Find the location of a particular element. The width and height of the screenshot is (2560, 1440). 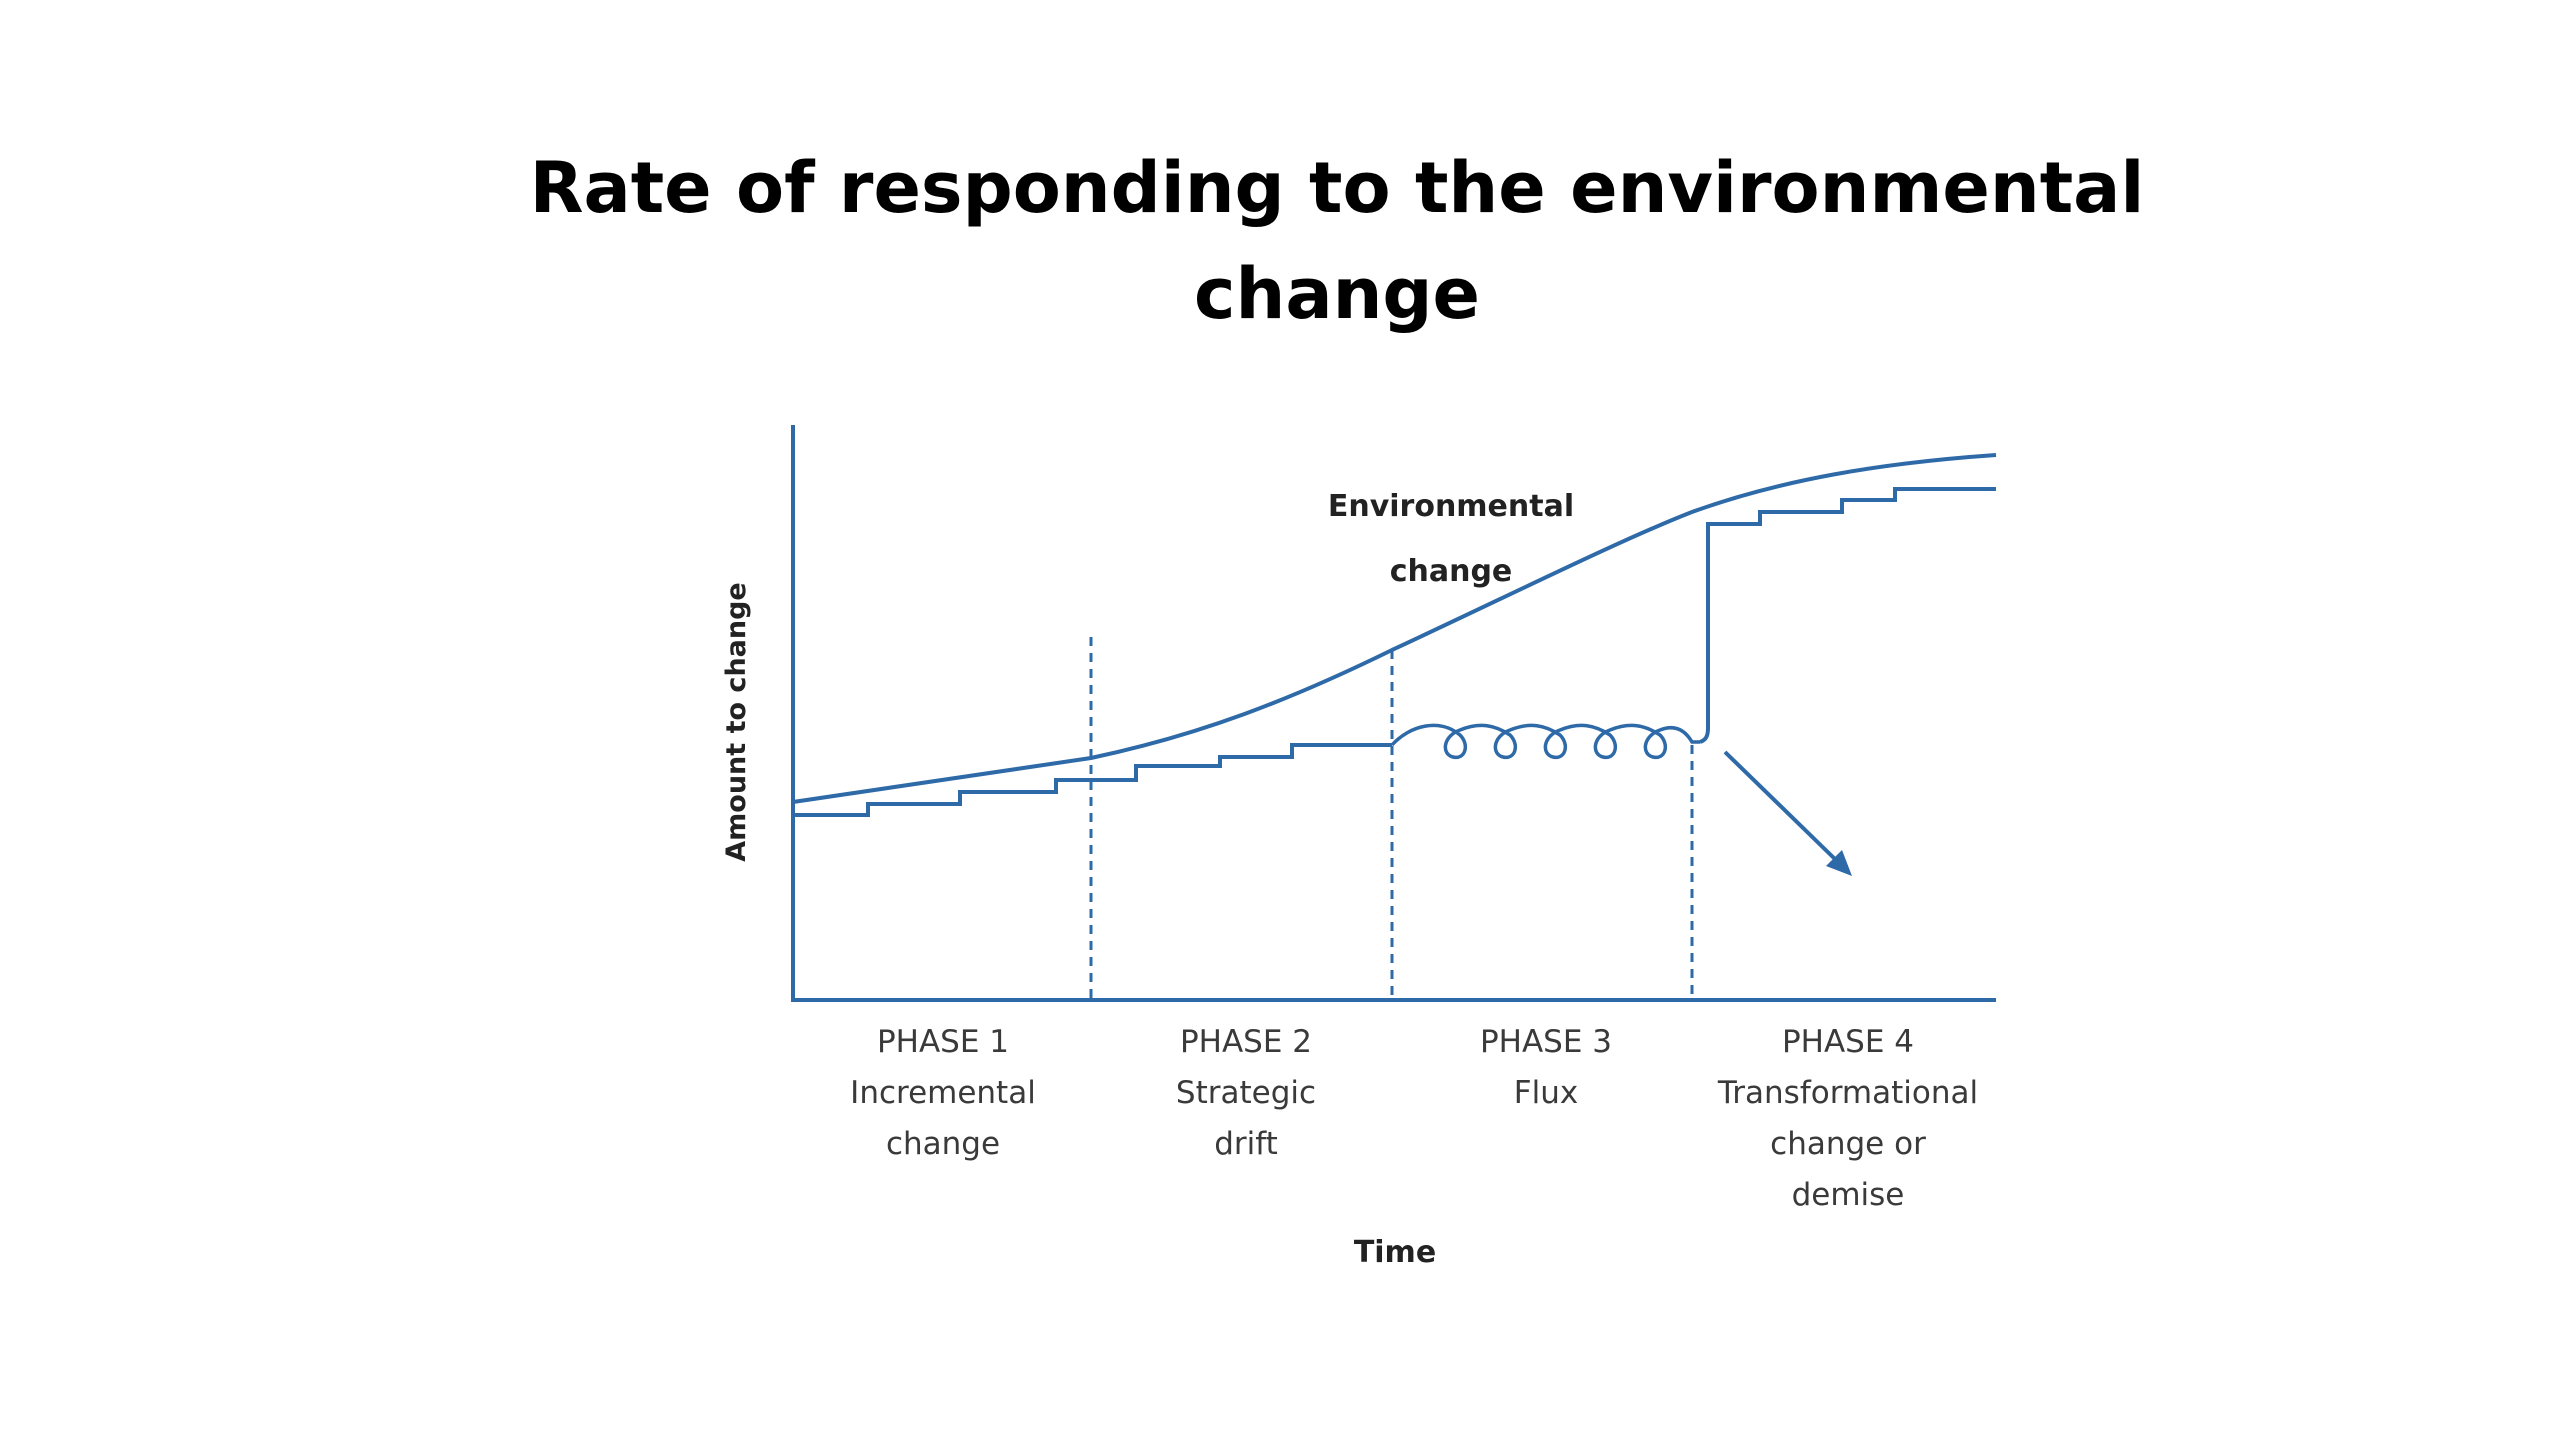

title-line-1: Rate of responding to the environmental is located at coordinates (1337, 188).